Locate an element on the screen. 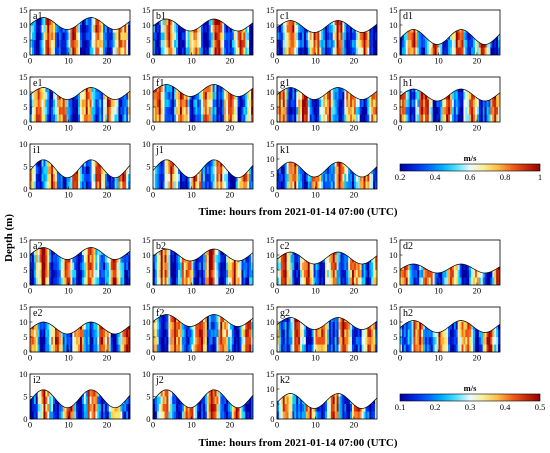  panel-j1: 0 10 20 0 5 10 j1 is located at coordinates (198, 169).